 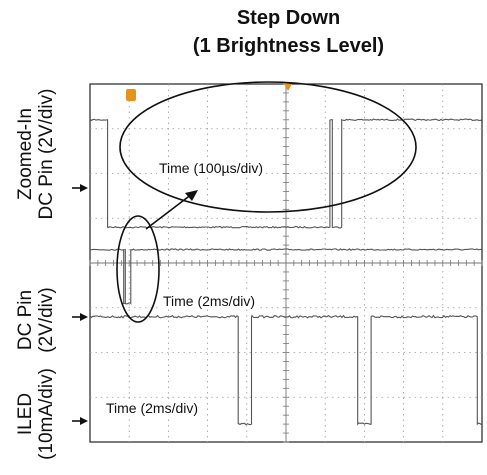 I want to click on time-scale-dc-pin: Time (2ms/div), so click(x=209, y=301).